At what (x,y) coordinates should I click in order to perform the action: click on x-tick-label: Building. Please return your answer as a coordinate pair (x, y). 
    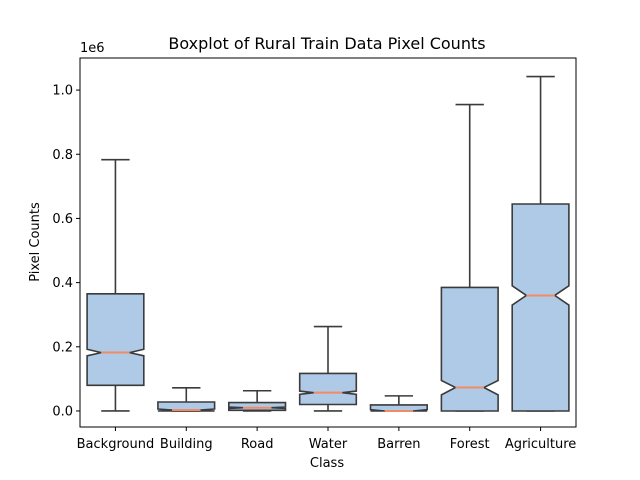
    Looking at the image, I should click on (186, 444).